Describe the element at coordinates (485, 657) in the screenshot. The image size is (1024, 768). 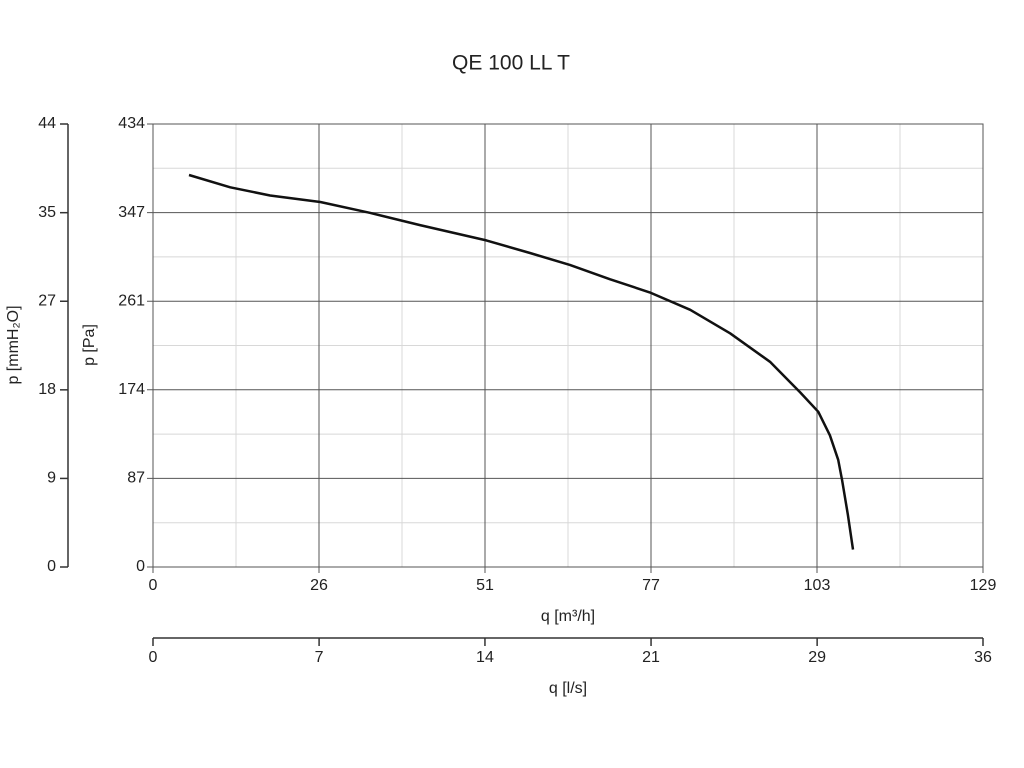
I see `x2-tick-label: 14` at that location.